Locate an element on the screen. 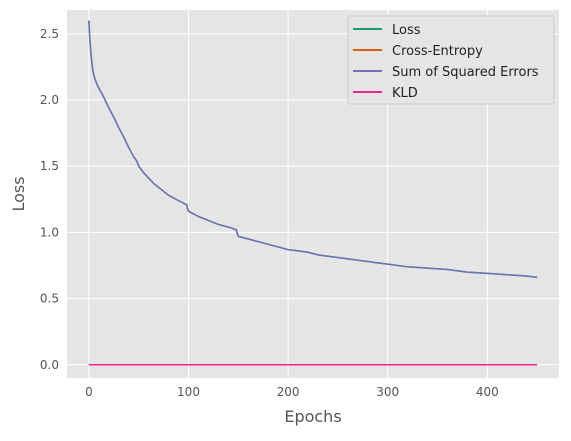 The height and width of the screenshot is (441, 571). y-tick-label: 1.0 is located at coordinates (49, 232).